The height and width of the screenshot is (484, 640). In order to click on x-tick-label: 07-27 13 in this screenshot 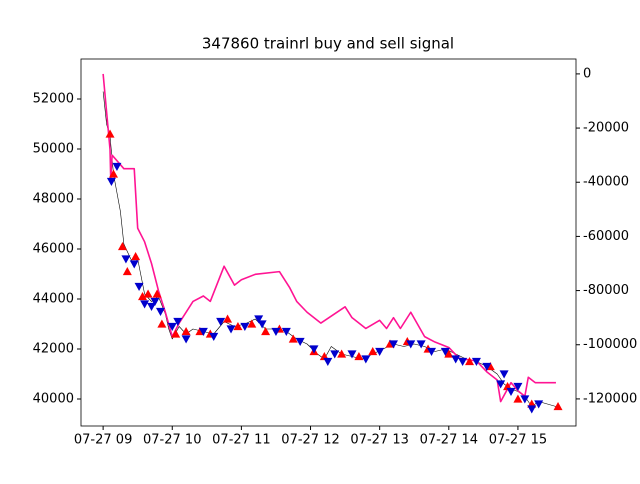, I will do `click(379, 440)`.